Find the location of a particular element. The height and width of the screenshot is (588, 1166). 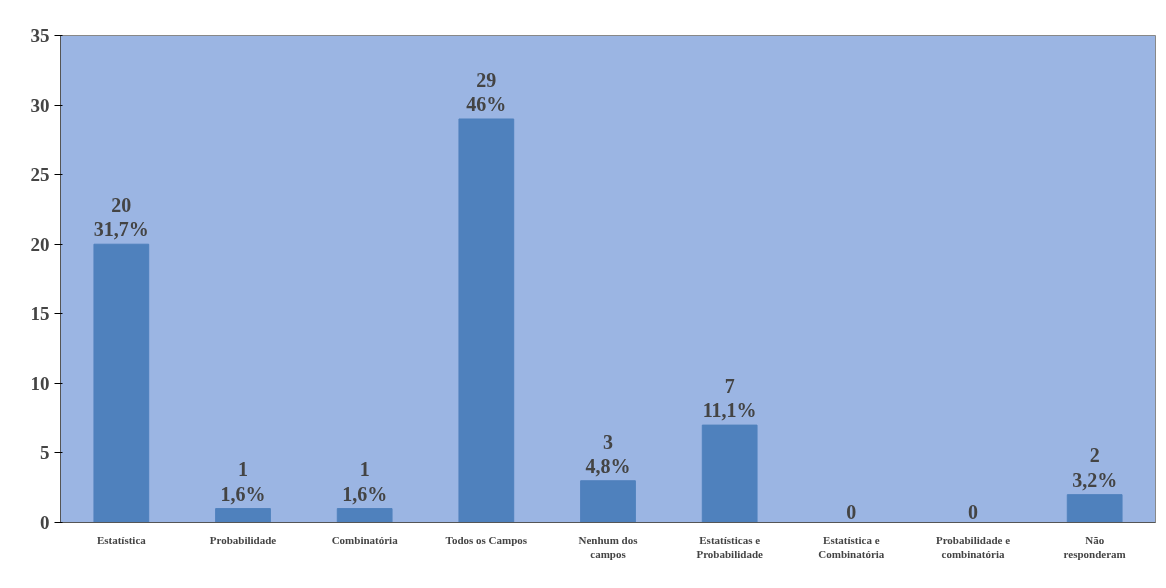

x-tick-label: Probabilidade is located at coordinates (243, 539).